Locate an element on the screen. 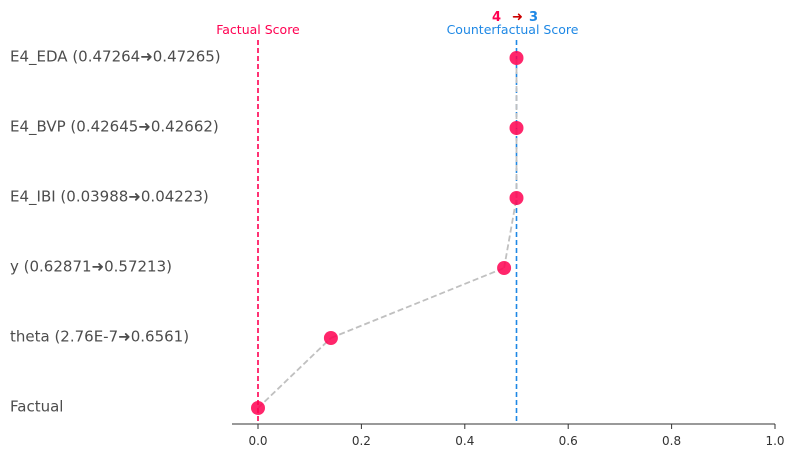  factual-class-label: 4 is located at coordinates (496, 17).